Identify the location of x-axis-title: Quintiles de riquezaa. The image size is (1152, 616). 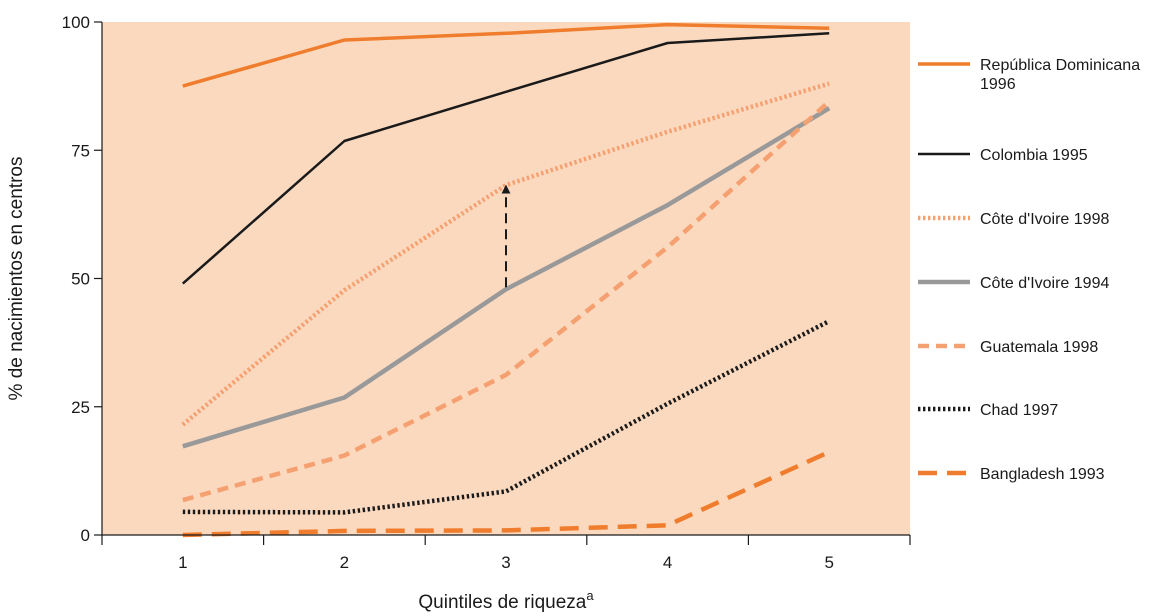
(506, 600).